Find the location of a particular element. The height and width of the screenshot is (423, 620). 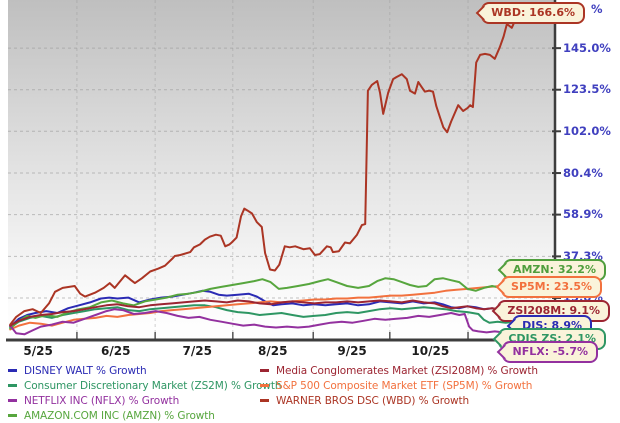

legend-item-DIS: DISNEY WALT % Growth is located at coordinates (133, 370).